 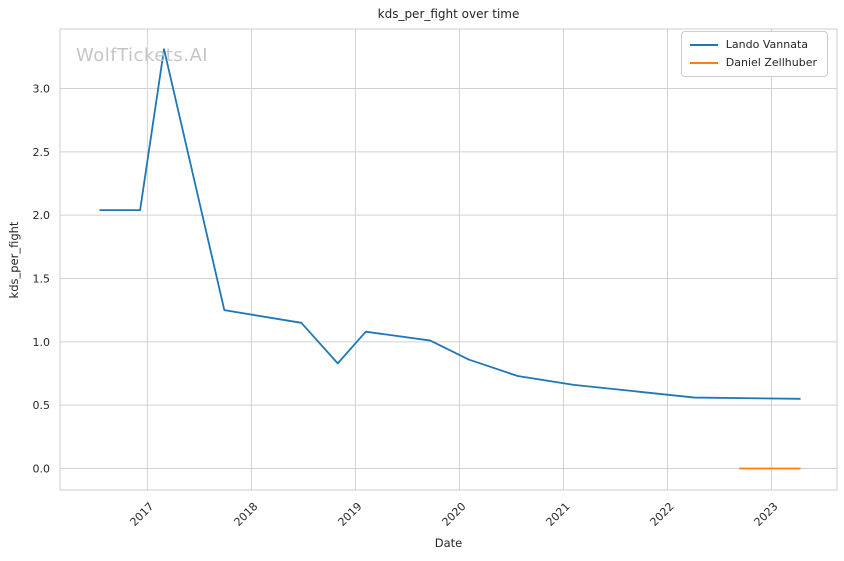 What do you see at coordinates (771, 62) in the screenshot?
I see `legend-label: Daniel Zellhuber` at bounding box center [771, 62].